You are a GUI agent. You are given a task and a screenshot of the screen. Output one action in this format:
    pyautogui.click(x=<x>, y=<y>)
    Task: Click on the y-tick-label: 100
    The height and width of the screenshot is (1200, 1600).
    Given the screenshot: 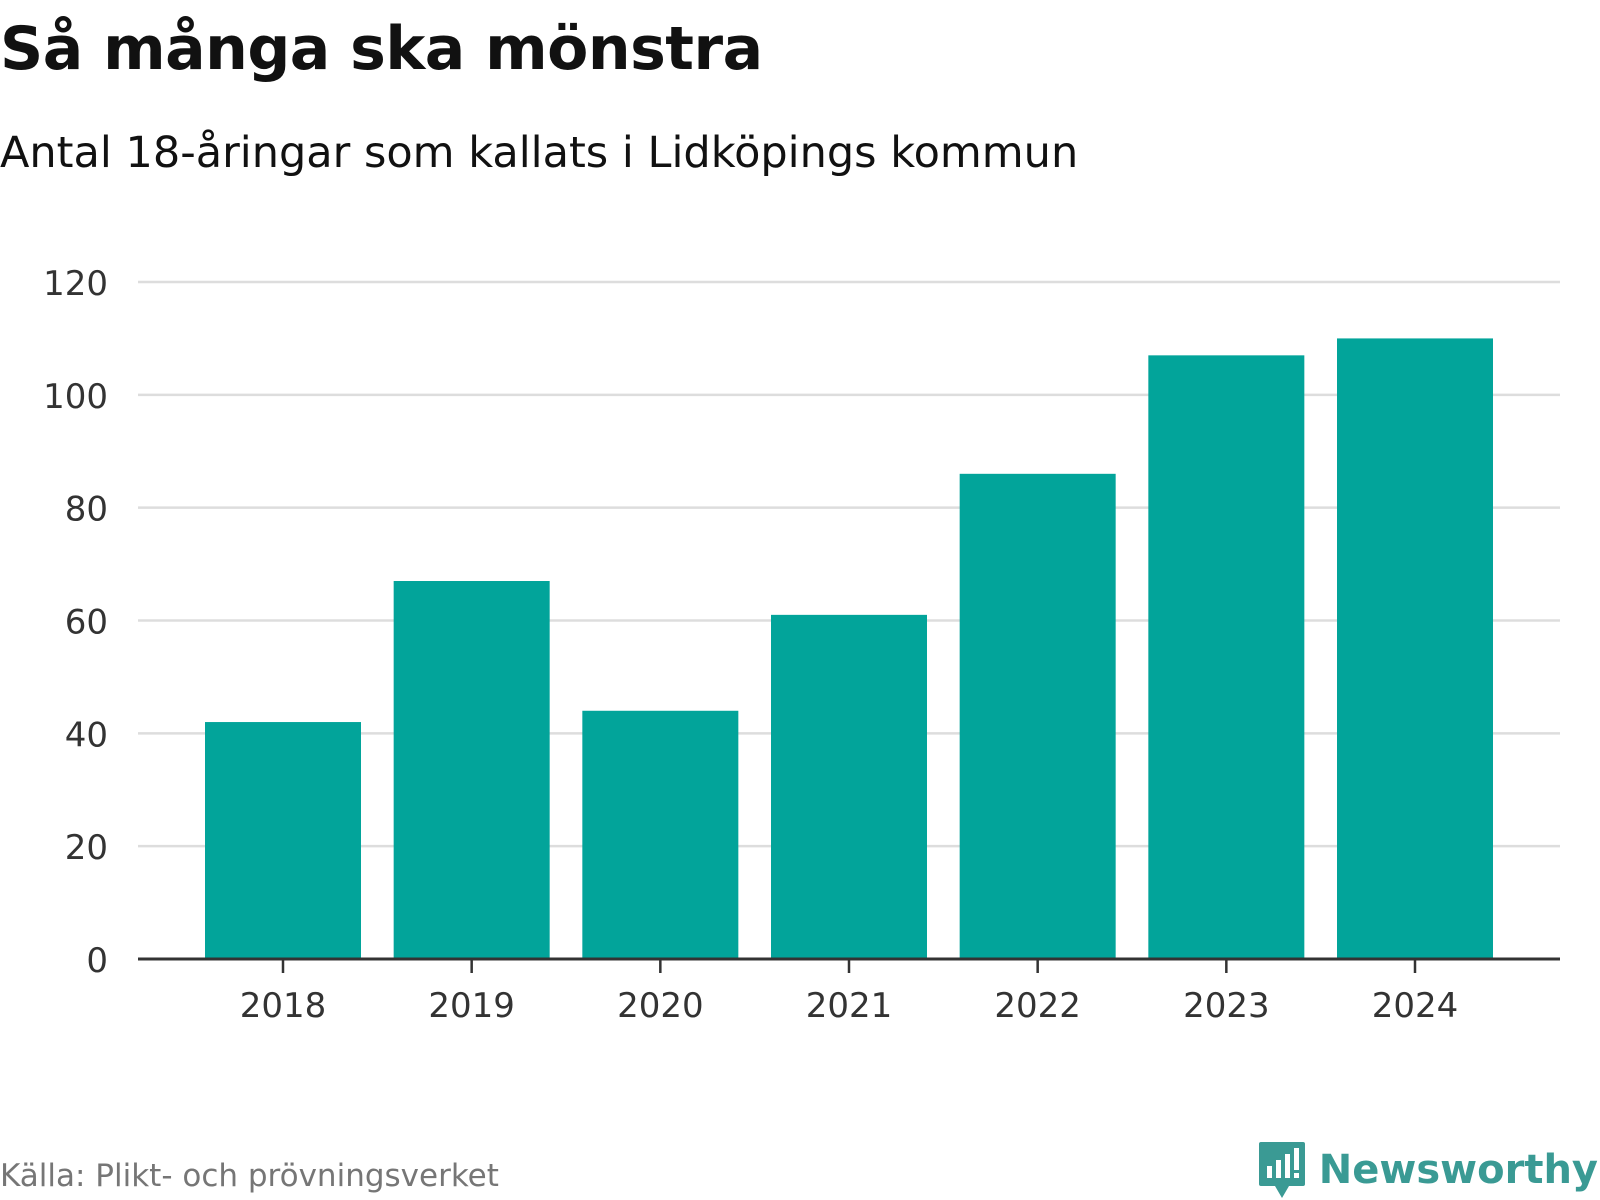 What is the action you would take?
    pyautogui.click(x=75, y=397)
    